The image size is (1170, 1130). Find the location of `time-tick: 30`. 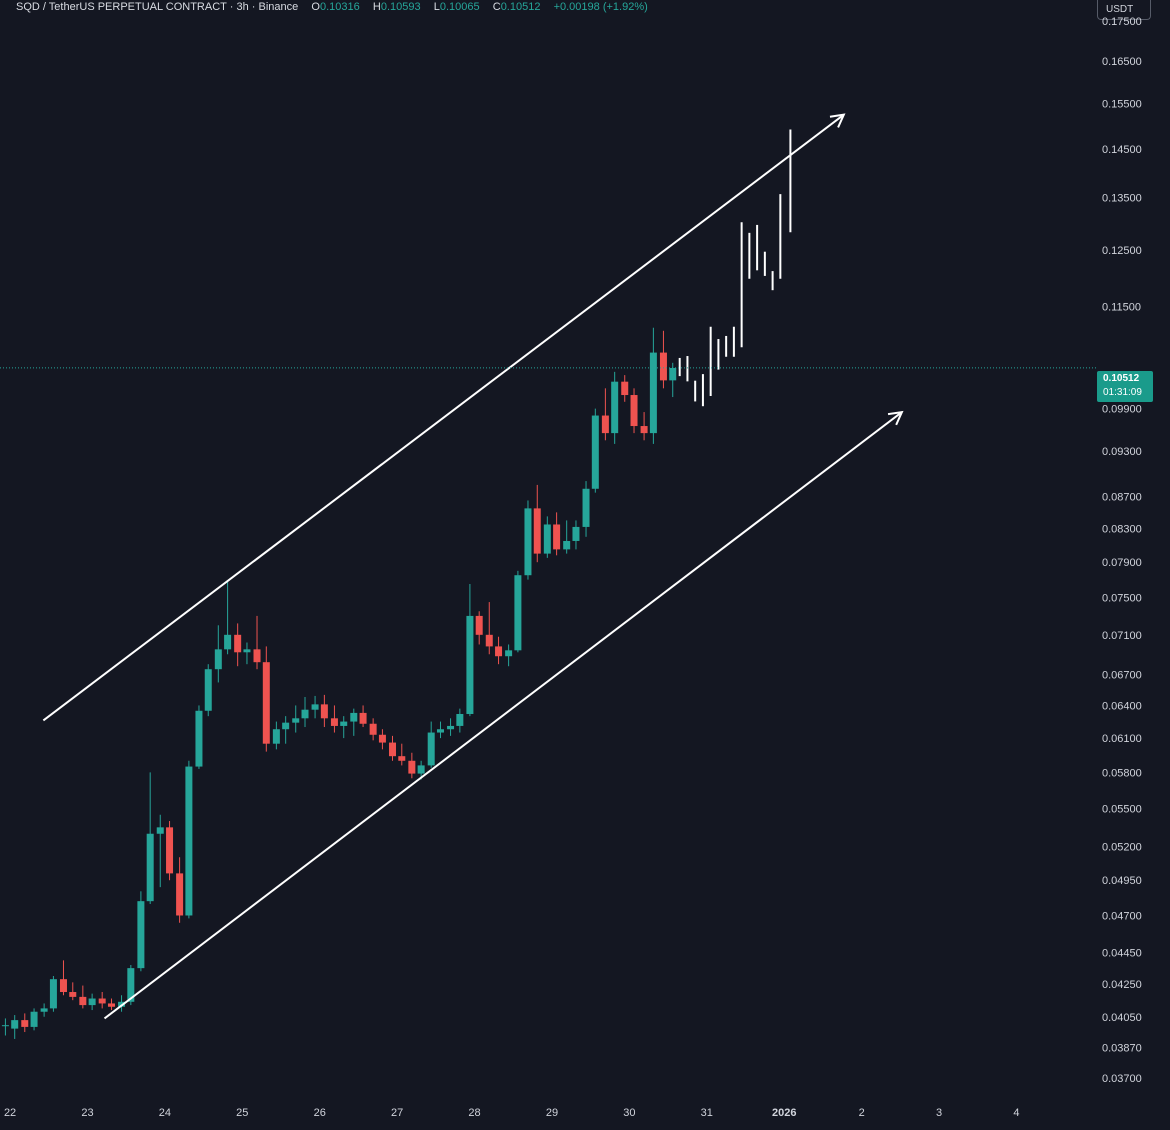

time-tick: 30 is located at coordinates (629, 1113).